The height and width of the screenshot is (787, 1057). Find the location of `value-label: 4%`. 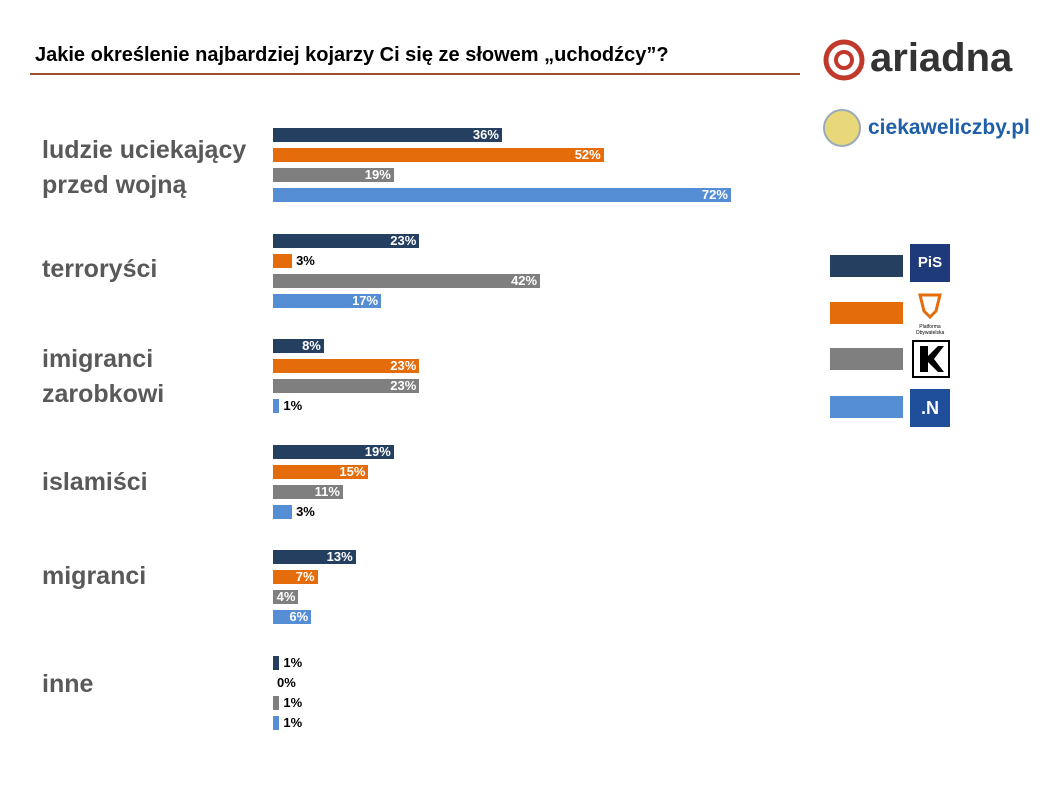

value-label: 4% is located at coordinates (286, 597).